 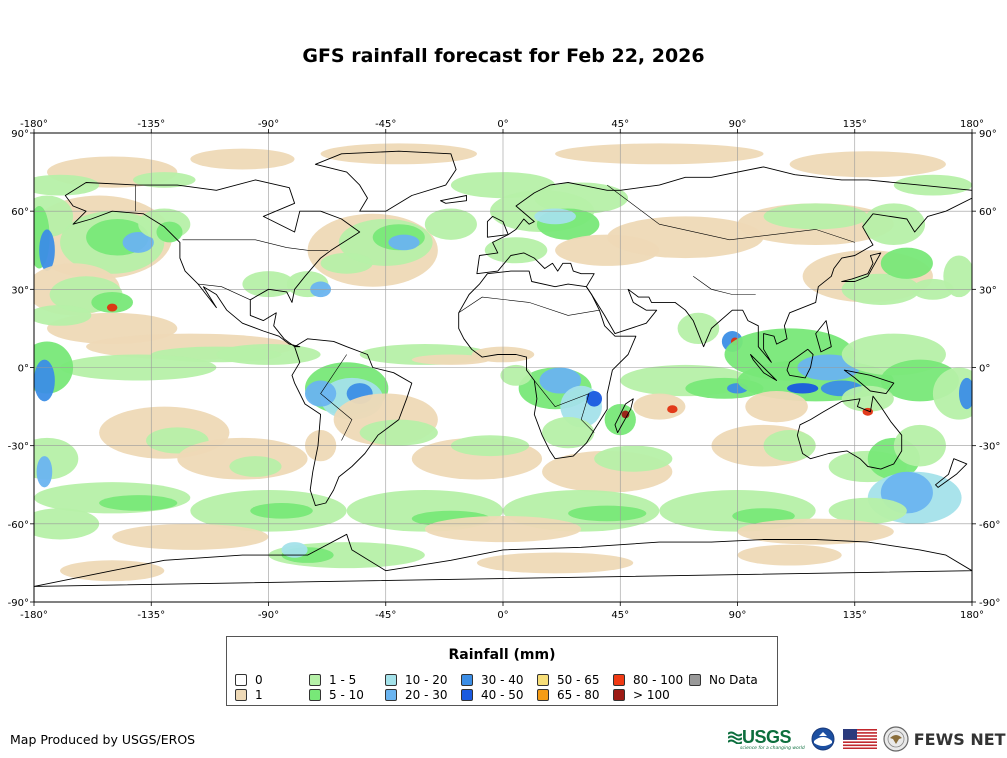 I want to click on legend-item: 50 - 65, so click(x=568, y=680).